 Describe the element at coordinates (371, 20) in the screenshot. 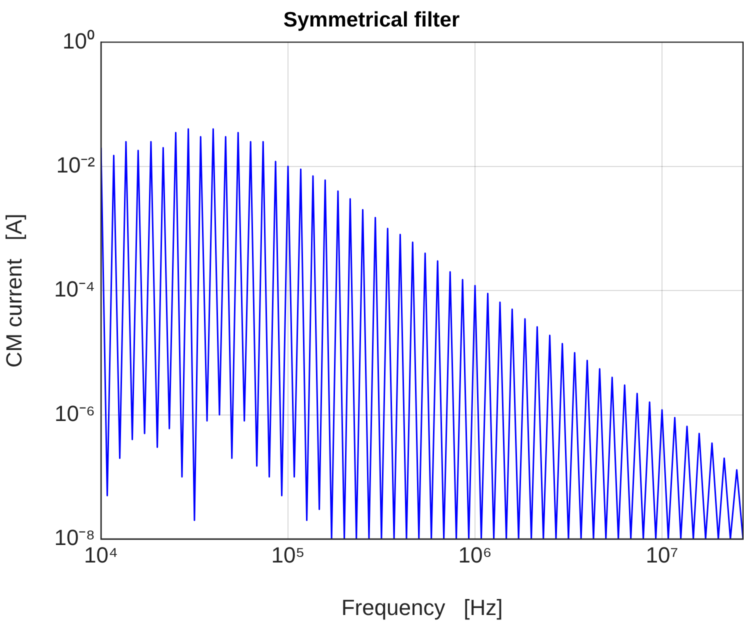

I see `chart-title: Symmetrical filter` at that location.